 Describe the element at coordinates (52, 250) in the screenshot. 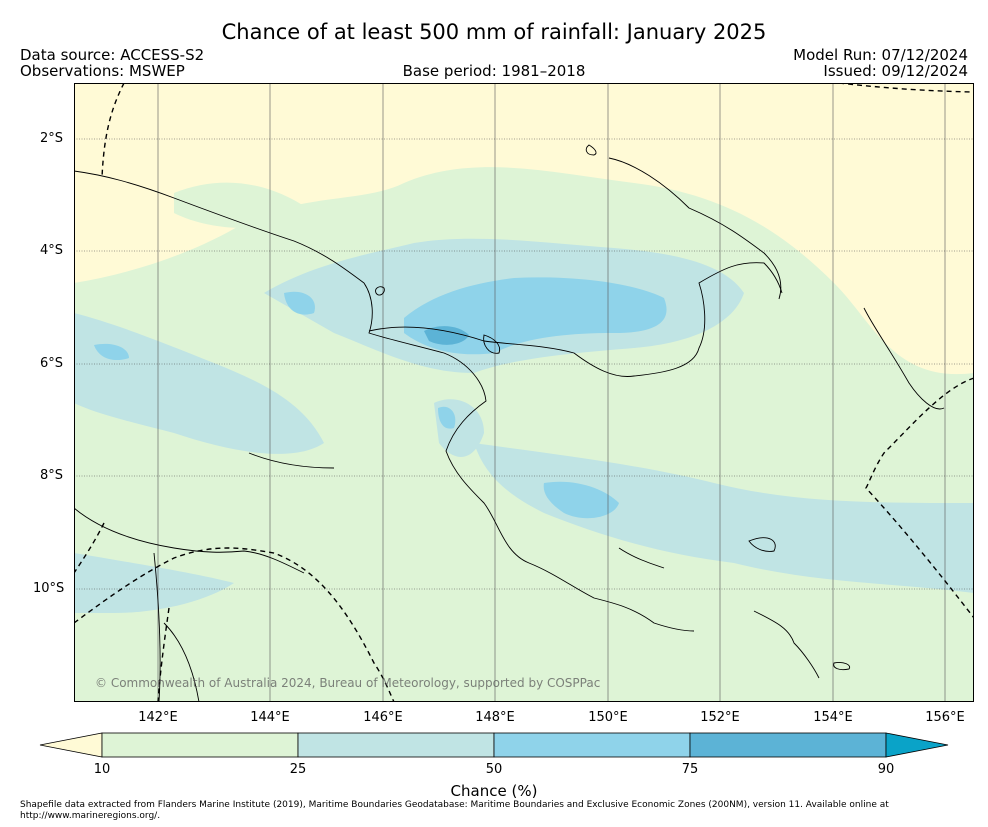

I see `lat-label-4s: 4°S` at that location.